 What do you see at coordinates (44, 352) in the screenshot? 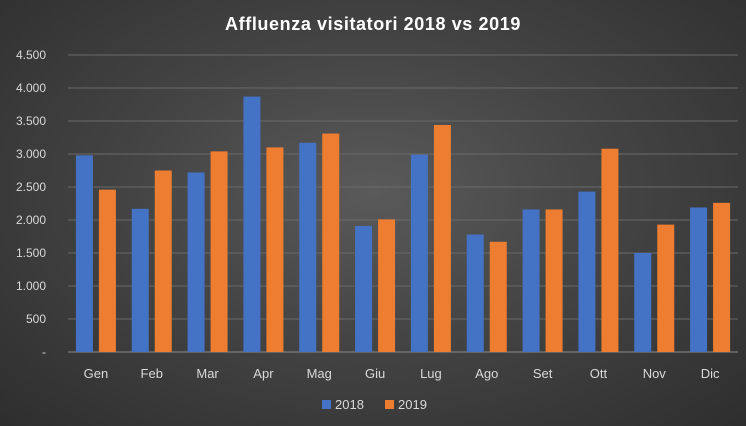
I see `y-tick-label: -` at bounding box center [44, 352].